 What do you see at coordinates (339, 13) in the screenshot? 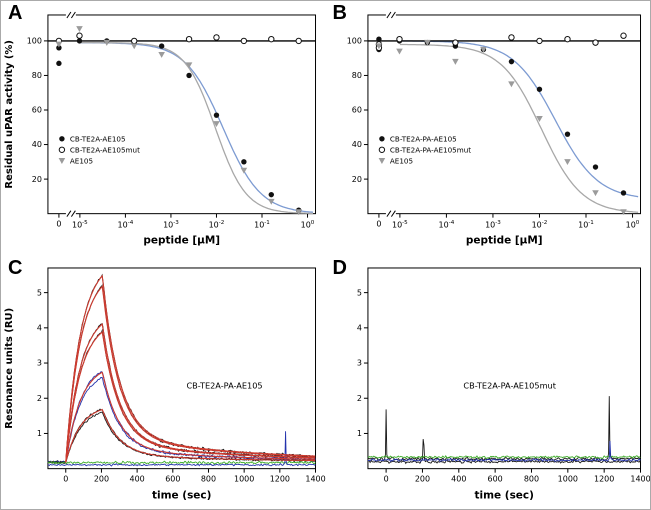
I see `panel-b-letter: B` at bounding box center [339, 13].